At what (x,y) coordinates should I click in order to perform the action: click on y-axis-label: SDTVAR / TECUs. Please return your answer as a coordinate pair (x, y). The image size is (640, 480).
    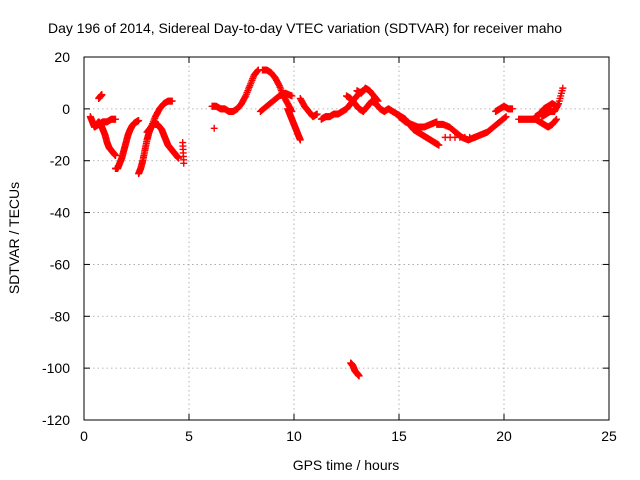
    Looking at the image, I should click on (14, 238).